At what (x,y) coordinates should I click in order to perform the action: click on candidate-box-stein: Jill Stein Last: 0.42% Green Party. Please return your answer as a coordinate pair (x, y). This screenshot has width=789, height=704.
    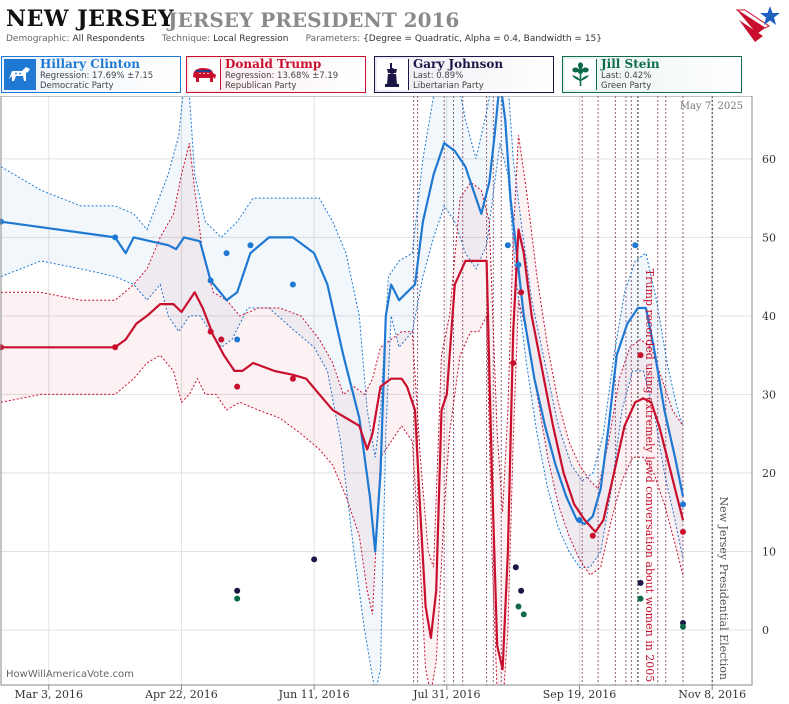
    Looking at the image, I should click on (652, 74).